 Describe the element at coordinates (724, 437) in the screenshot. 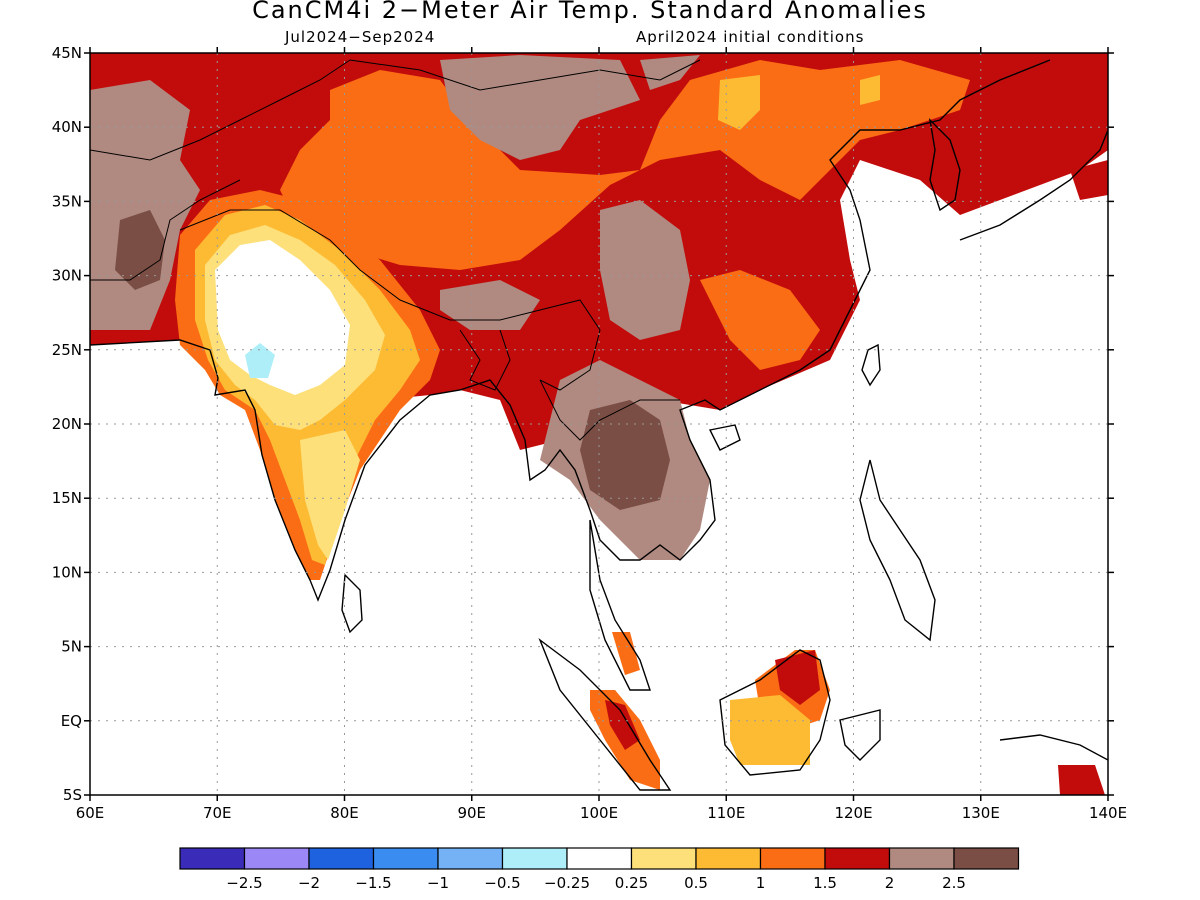

I see `hainan-coastline` at that location.